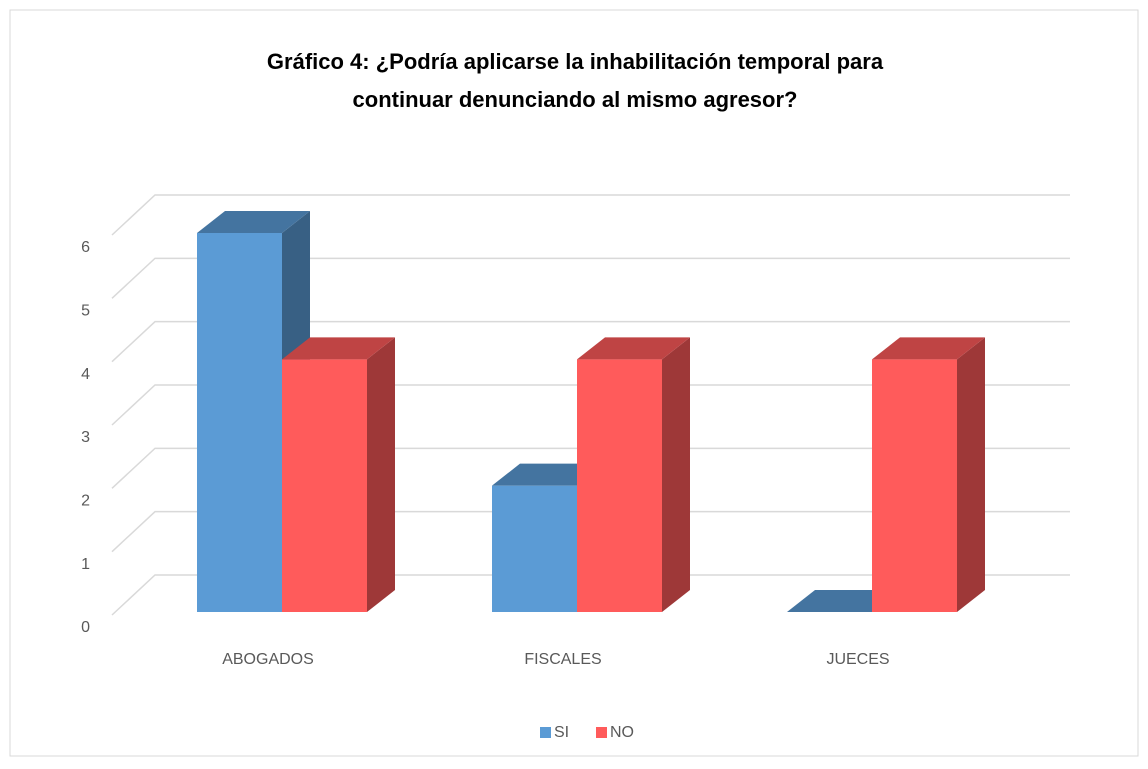 The image size is (1148, 769). Describe the element at coordinates (85, 374) in the screenshot. I see `y-tick-label: 4` at that location.